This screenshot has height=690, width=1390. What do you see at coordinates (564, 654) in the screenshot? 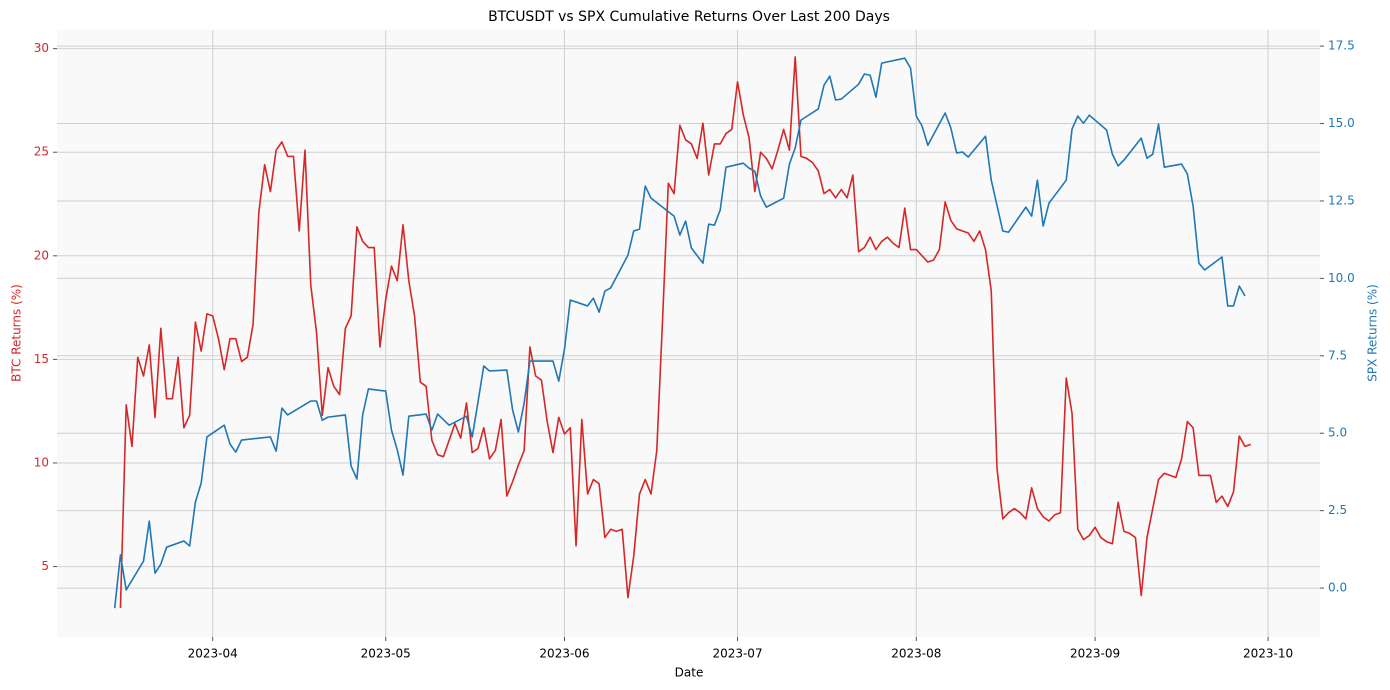
I see `x-tick-label: 2023-06` at bounding box center [564, 654].